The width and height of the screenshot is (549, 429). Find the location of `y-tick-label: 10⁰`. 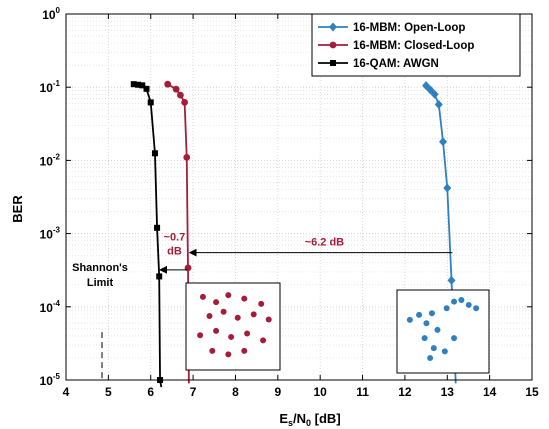

y-tick-label: 10⁰ is located at coordinates (51, 14).